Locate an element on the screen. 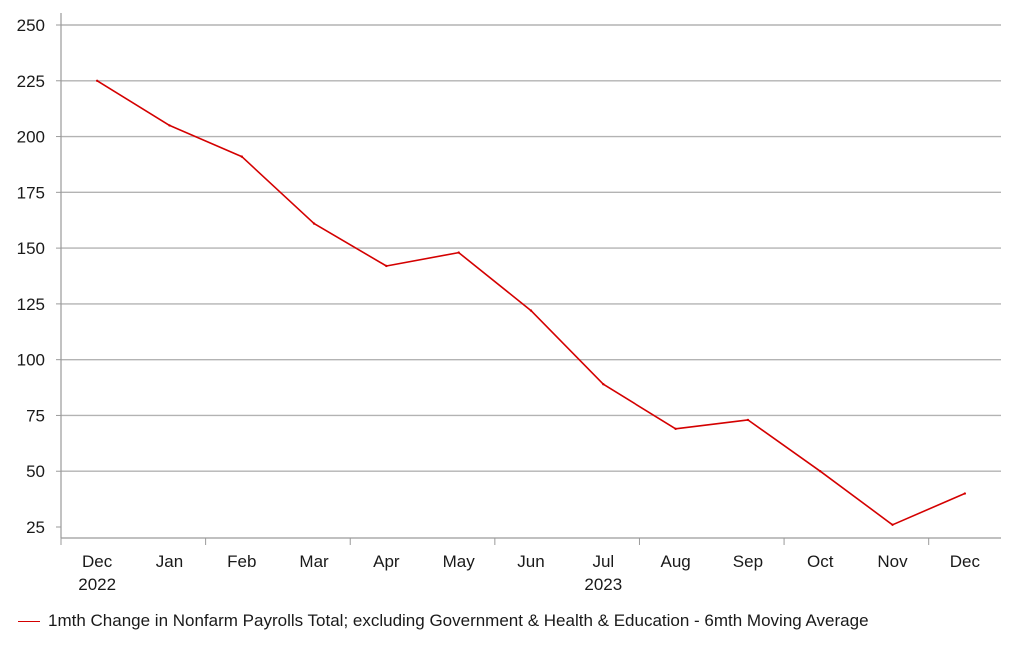 The height and width of the screenshot is (656, 1022). x-tick-label: Jul is located at coordinates (603, 561).